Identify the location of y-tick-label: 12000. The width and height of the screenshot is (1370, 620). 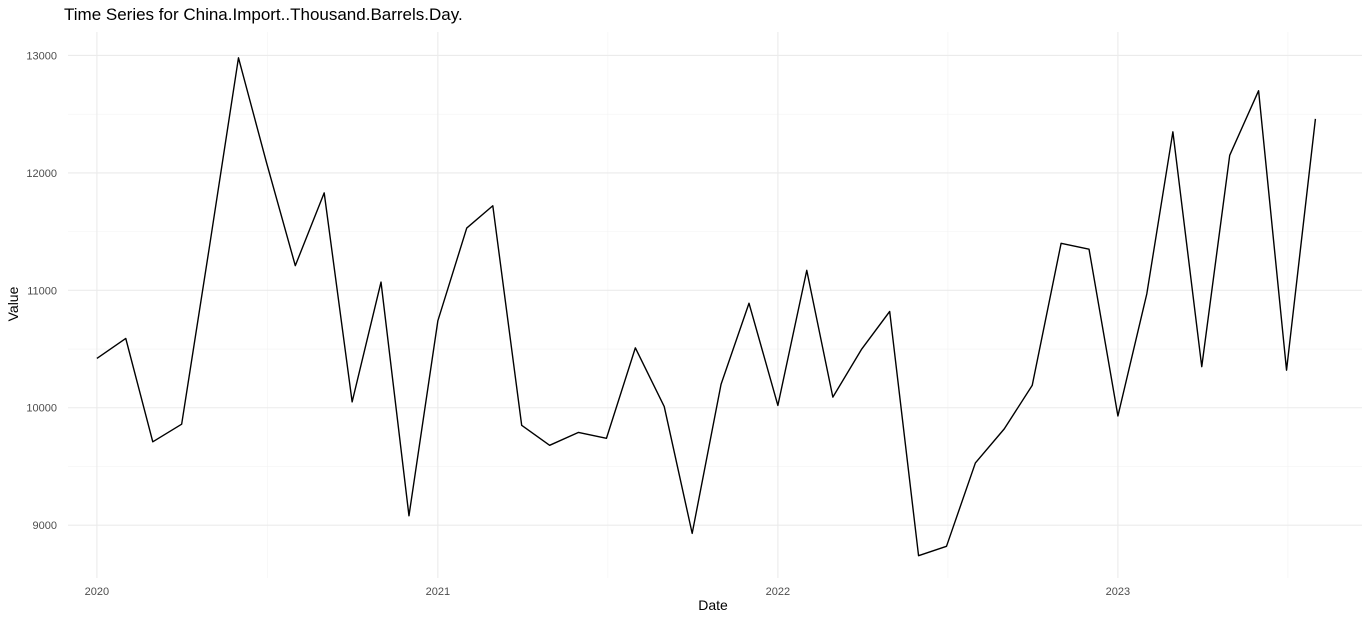
(41, 174).